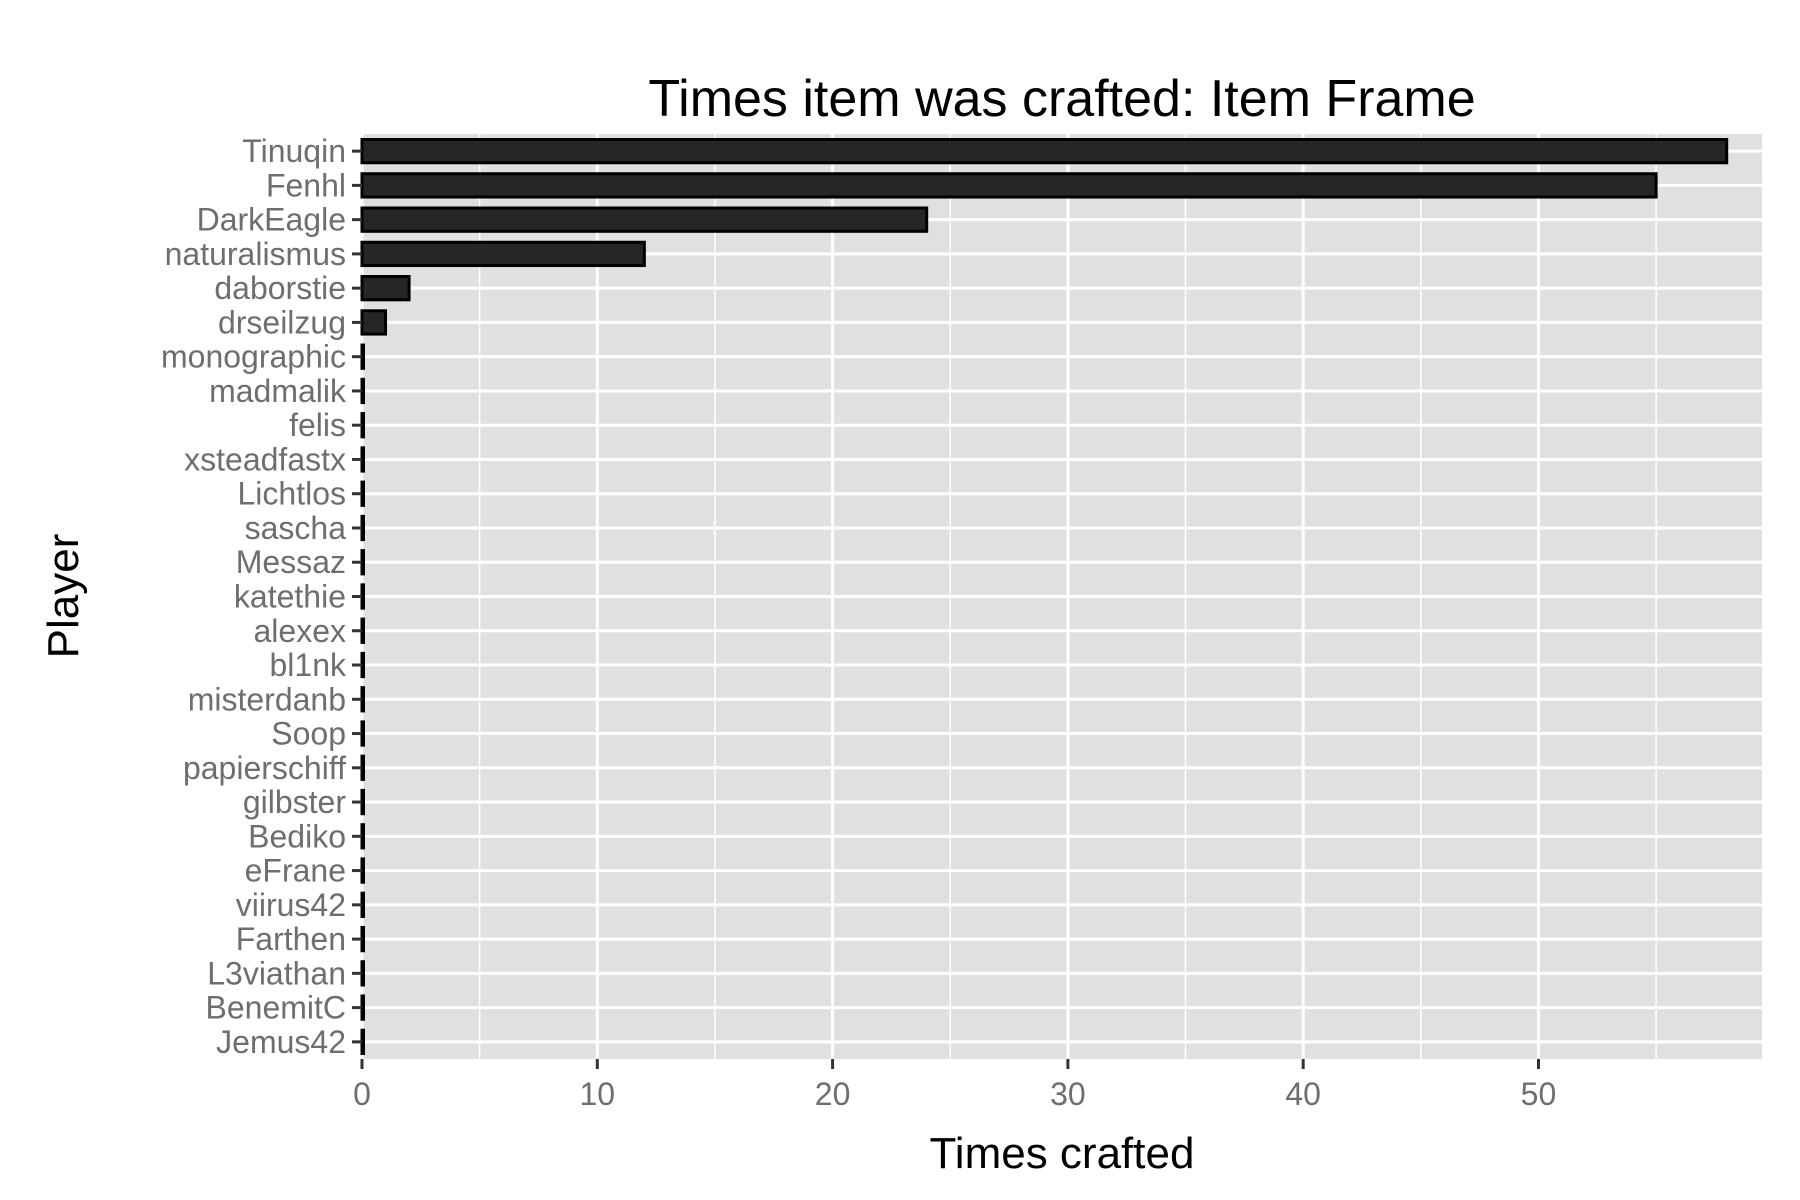  I want to click on y-tick-label: papierschiff, so click(264, 768).